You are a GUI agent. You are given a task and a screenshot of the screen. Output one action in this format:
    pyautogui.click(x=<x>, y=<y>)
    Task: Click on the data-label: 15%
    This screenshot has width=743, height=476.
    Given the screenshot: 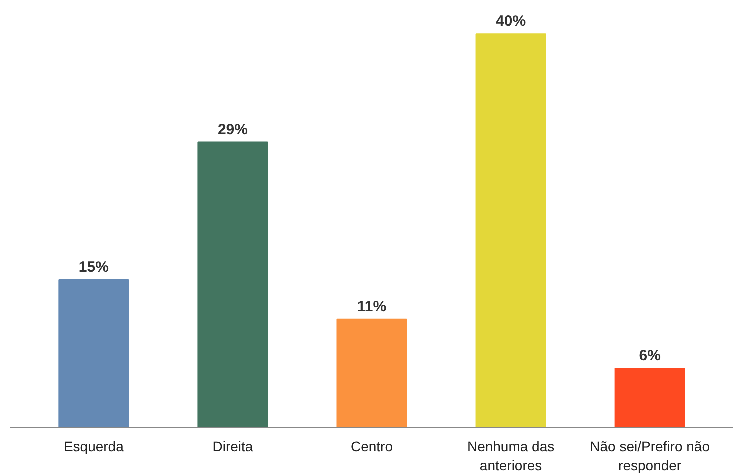 What is the action you would take?
    pyautogui.click(x=93, y=267)
    